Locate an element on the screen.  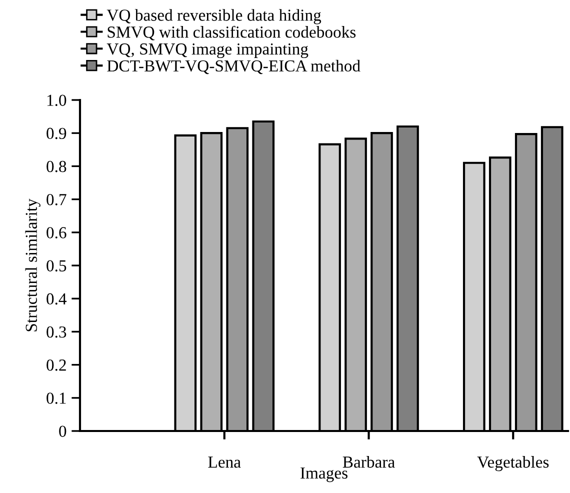
y-tick-label: 0.9 is located at coordinates (56, 134).